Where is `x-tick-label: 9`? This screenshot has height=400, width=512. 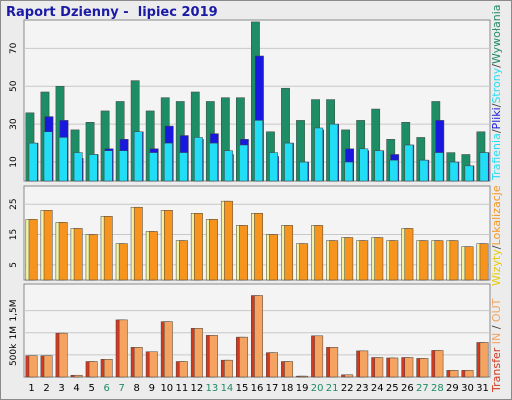 x-tick-label: 9 is located at coordinates (152, 388).